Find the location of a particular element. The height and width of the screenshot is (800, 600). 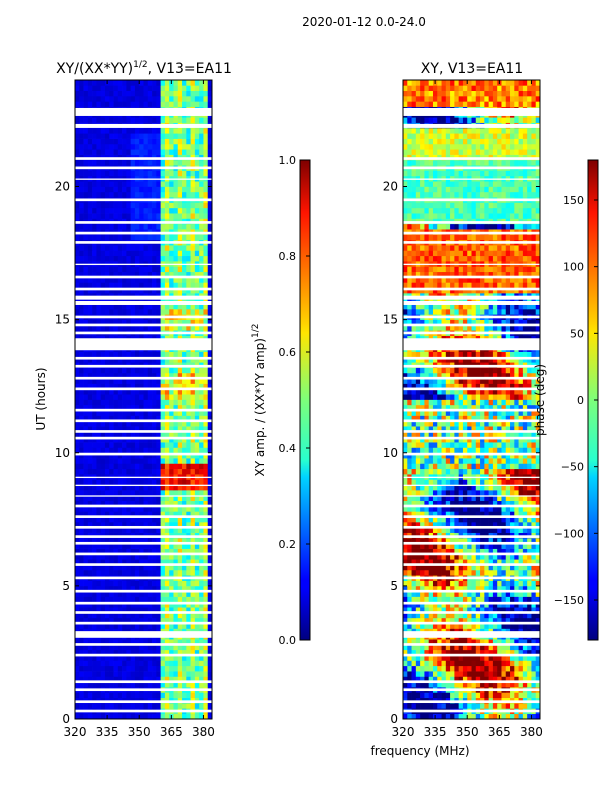

flagged-band is located at coordinates (143, 485).